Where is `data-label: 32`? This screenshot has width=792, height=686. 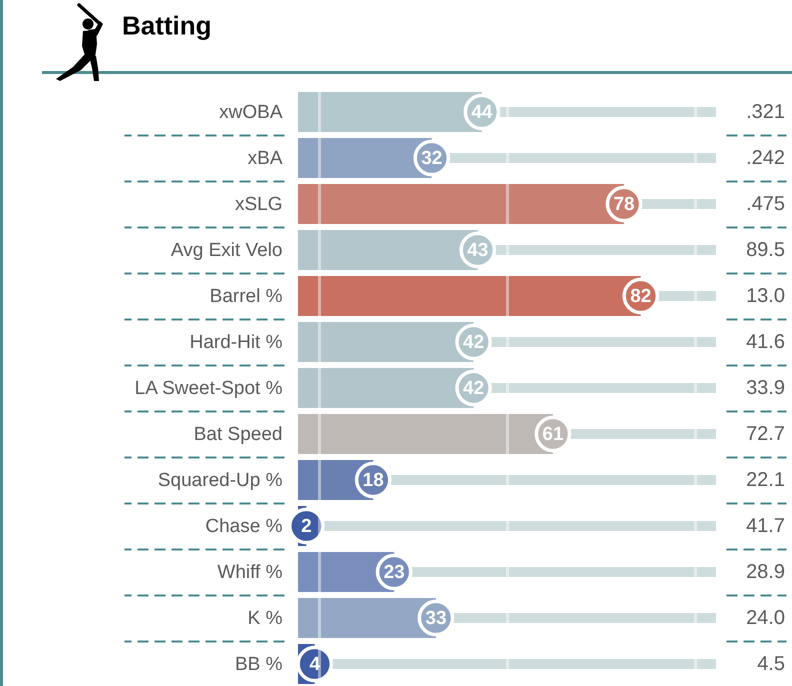
data-label: 32 is located at coordinates (431, 158).